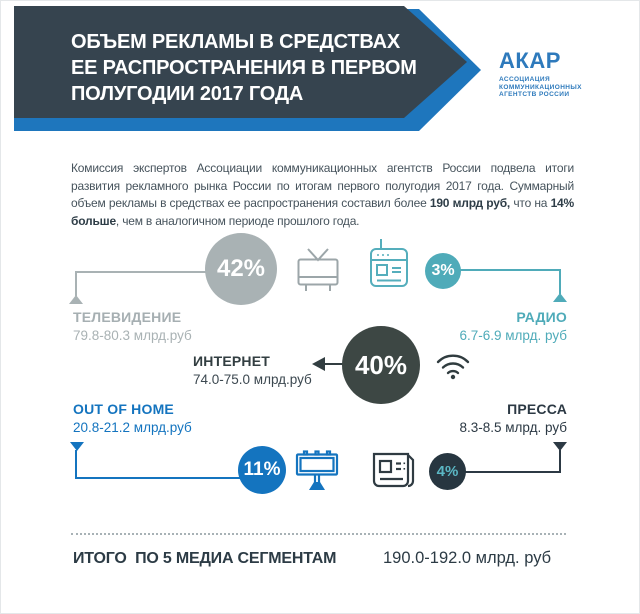  What do you see at coordinates (537, 409) in the screenshot?
I see `press-label: ПРЕССА` at bounding box center [537, 409].